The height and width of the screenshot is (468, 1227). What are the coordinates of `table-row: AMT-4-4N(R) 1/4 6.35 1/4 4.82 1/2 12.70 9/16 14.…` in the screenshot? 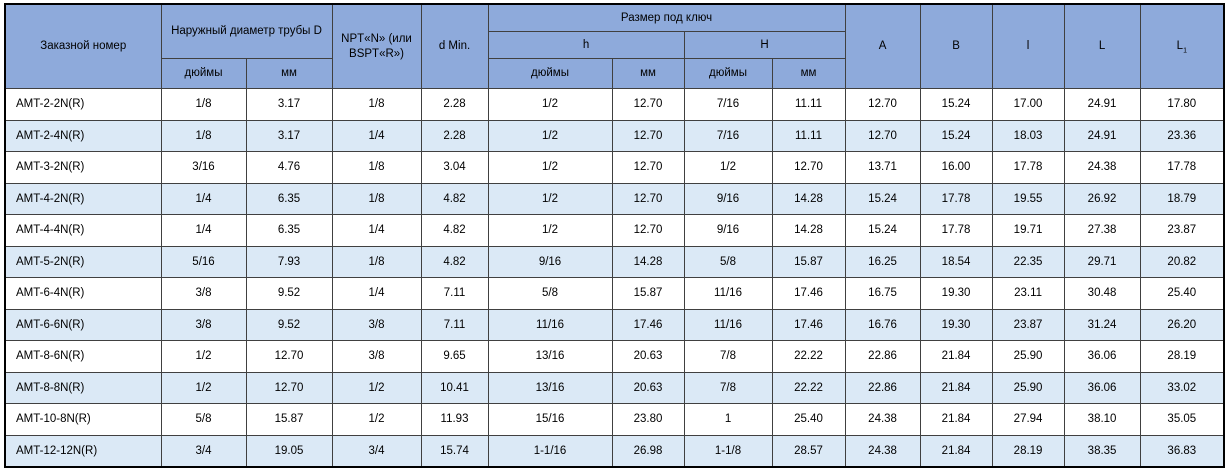 It's located at (614, 230).